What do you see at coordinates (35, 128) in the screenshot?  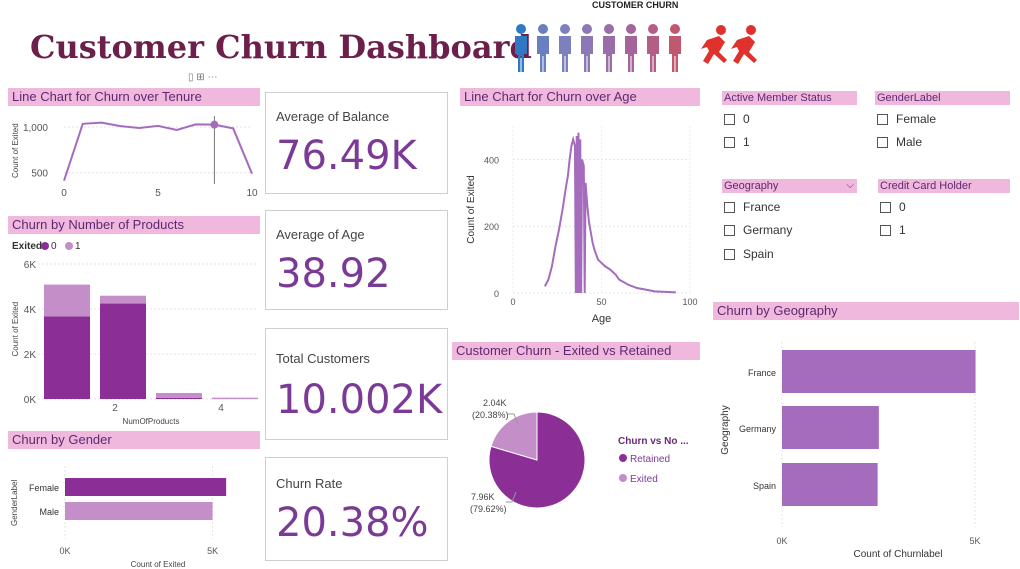 I see `y-tick-label: 1,000` at bounding box center [35, 128].